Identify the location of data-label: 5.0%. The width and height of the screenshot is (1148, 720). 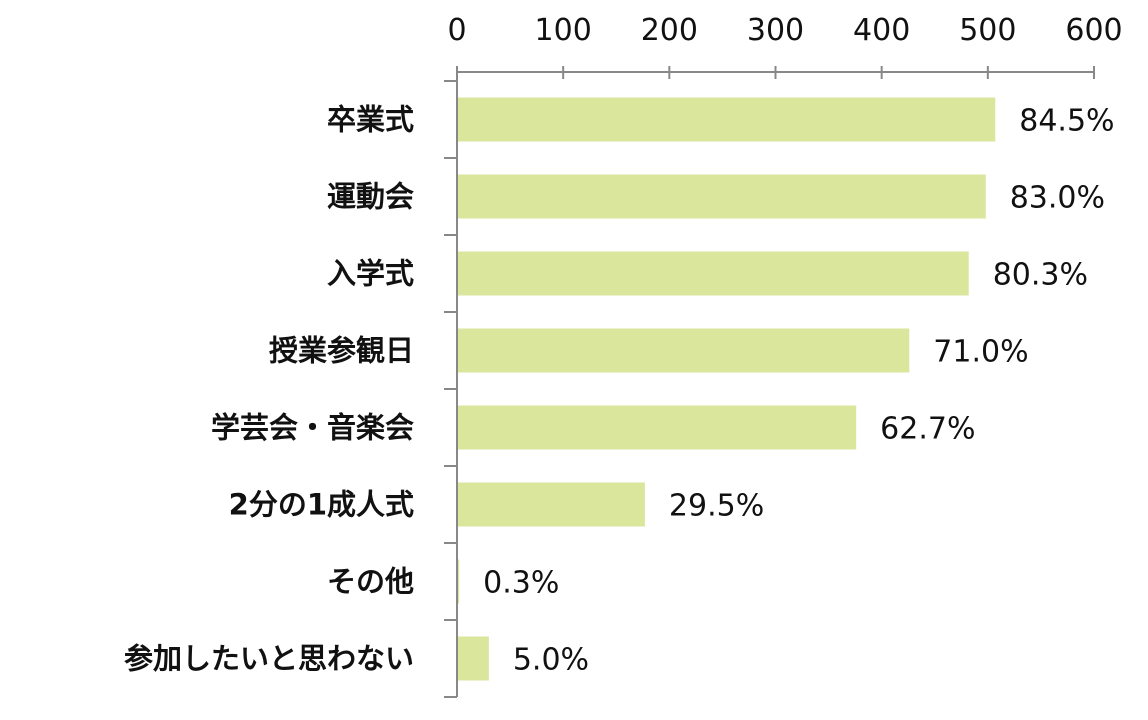
(551, 660).